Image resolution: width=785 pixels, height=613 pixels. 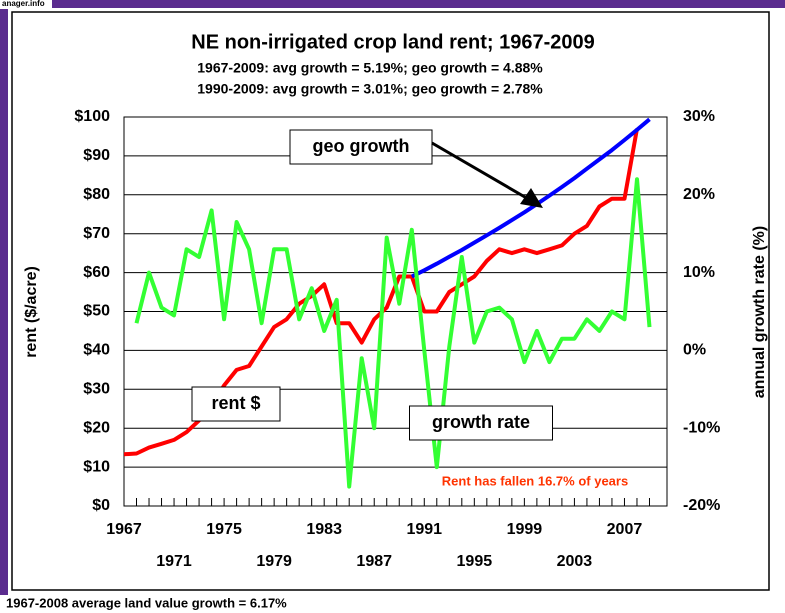 What do you see at coordinates (701, 505) in the screenshot?
I see `y2-tick-label: -20%` at bounding box center [701, 505].